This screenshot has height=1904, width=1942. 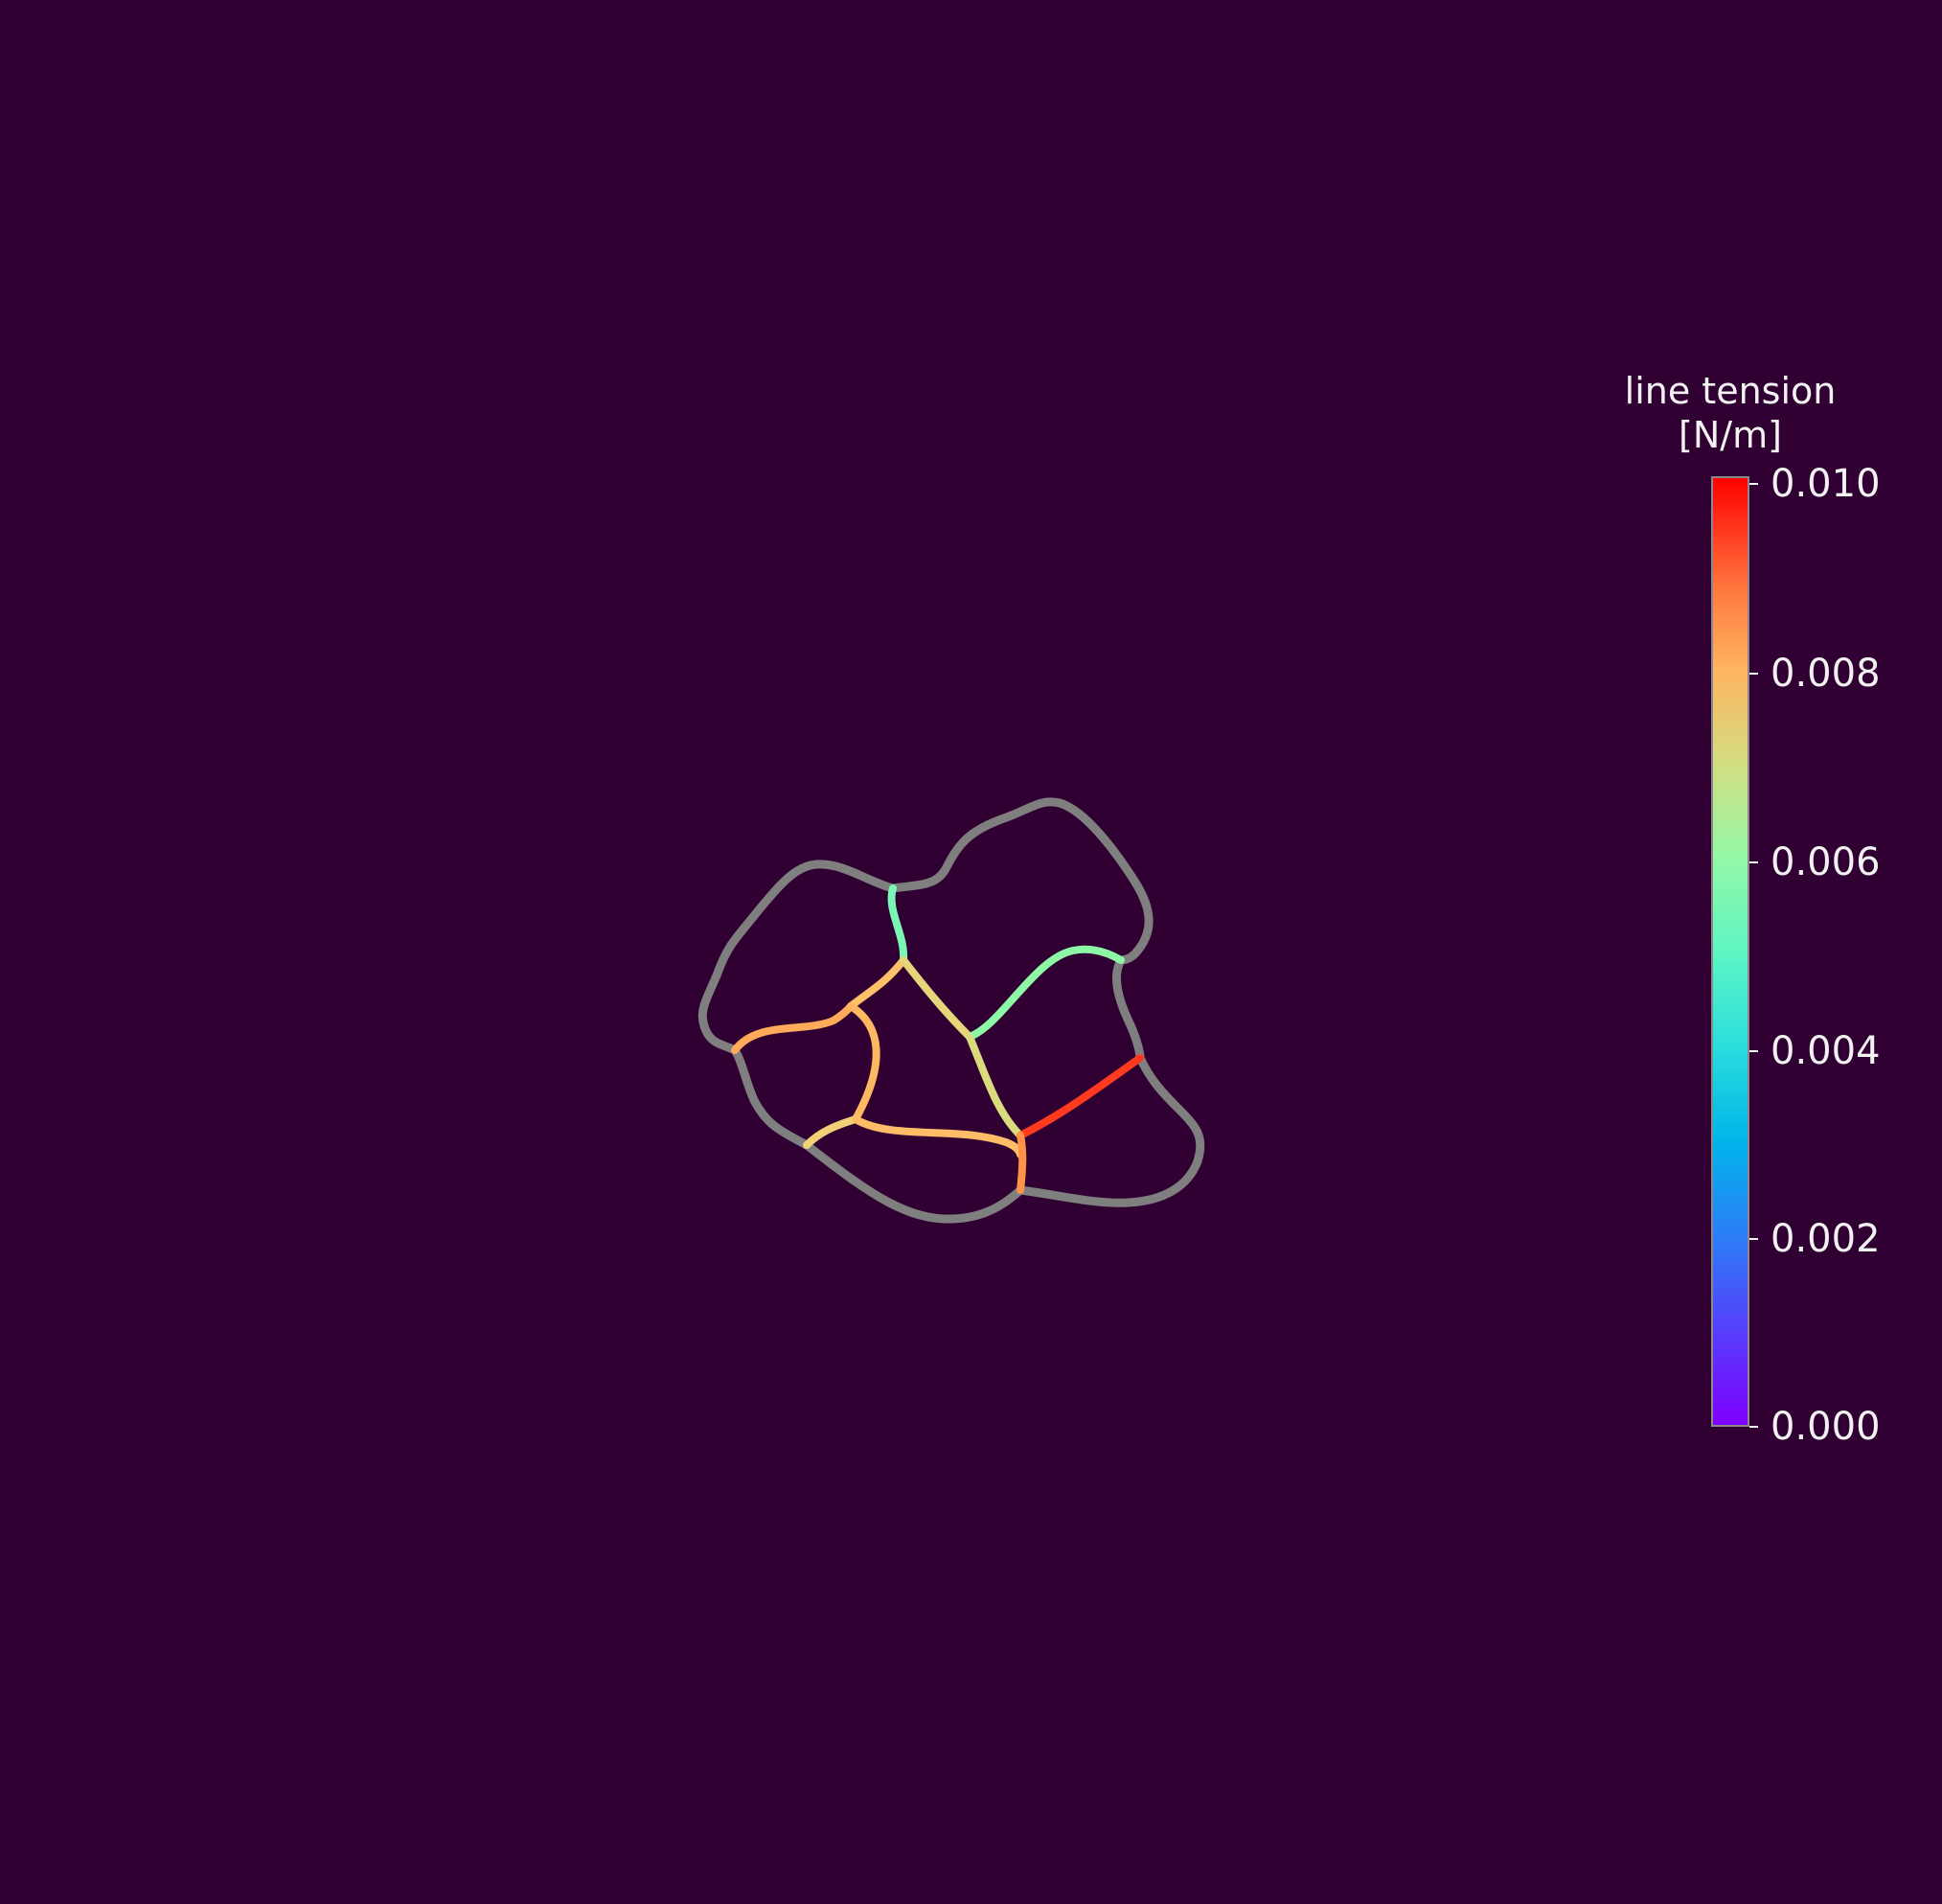 I want to click on boundary-edges, so click(x=951, y=1011).